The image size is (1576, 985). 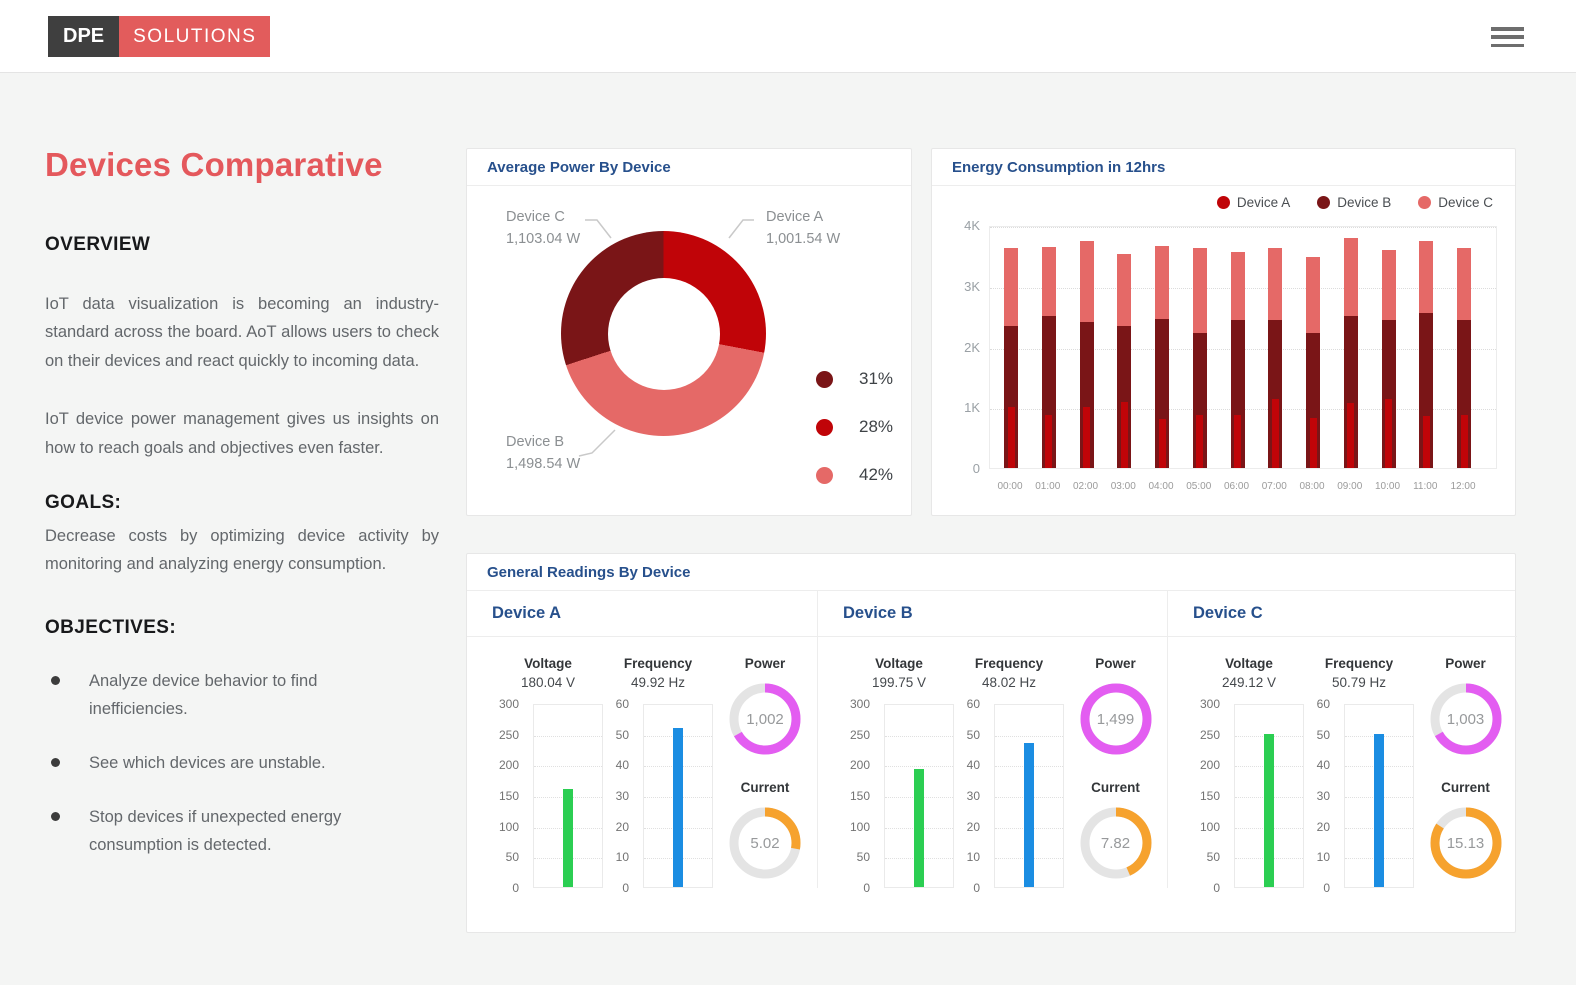 I want to click on x-tick-label: 10:00, so click(x=1387, y=486).